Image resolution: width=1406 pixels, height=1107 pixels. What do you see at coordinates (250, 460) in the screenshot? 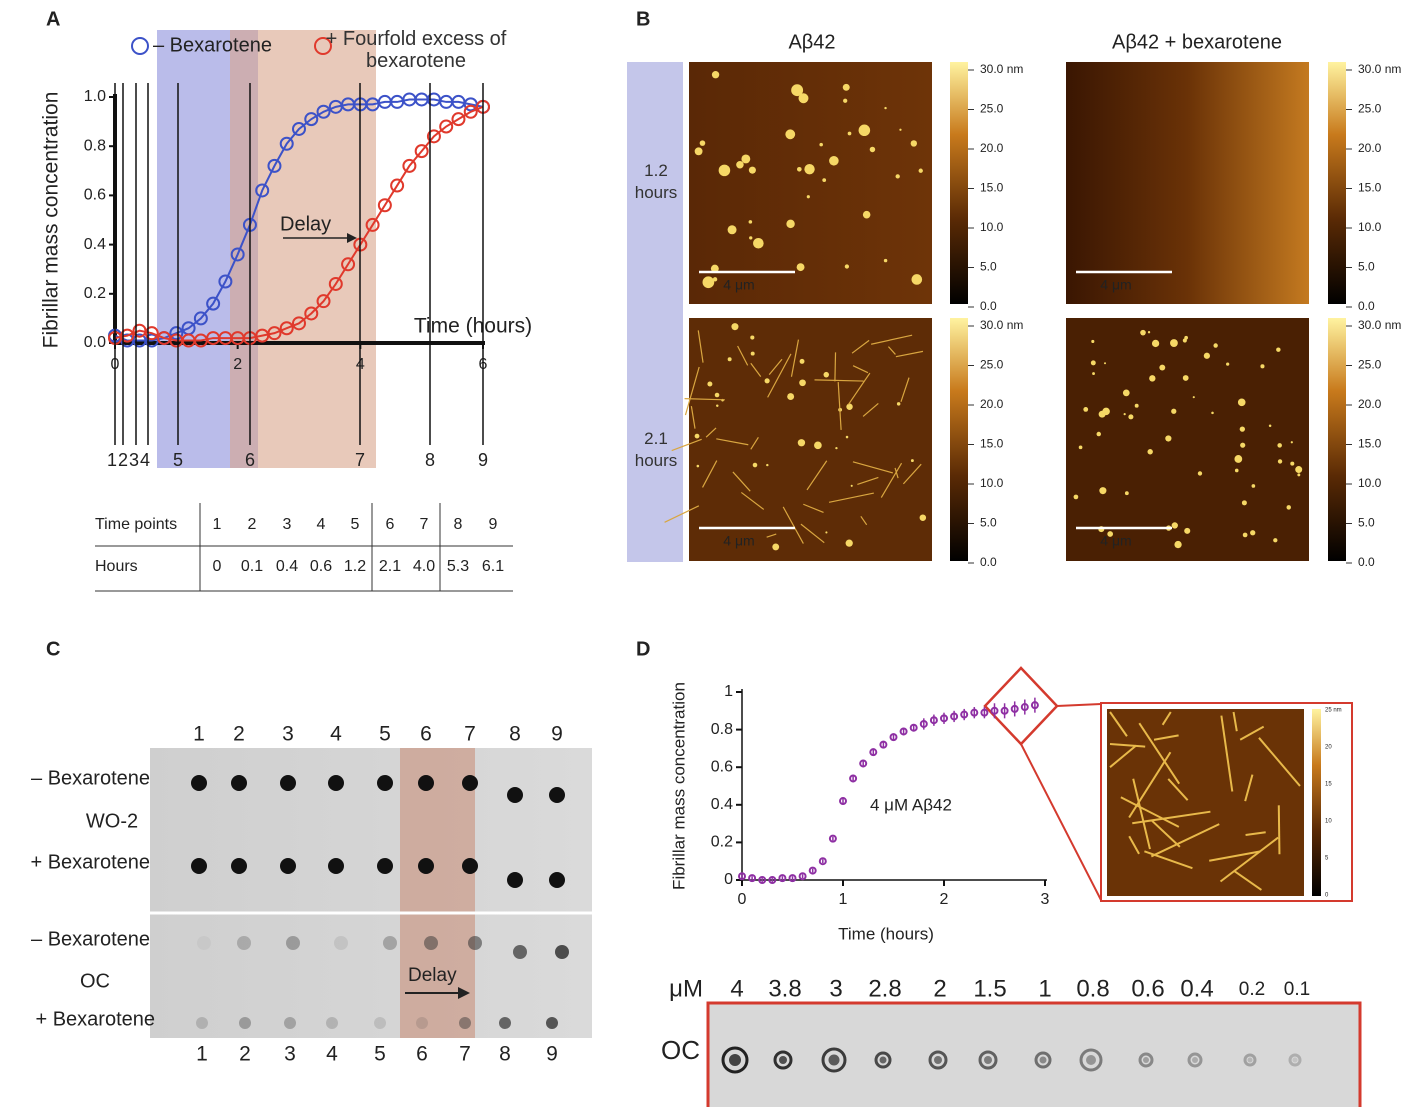
I see `time-point-label: 6` at bounding box center [250, 460].